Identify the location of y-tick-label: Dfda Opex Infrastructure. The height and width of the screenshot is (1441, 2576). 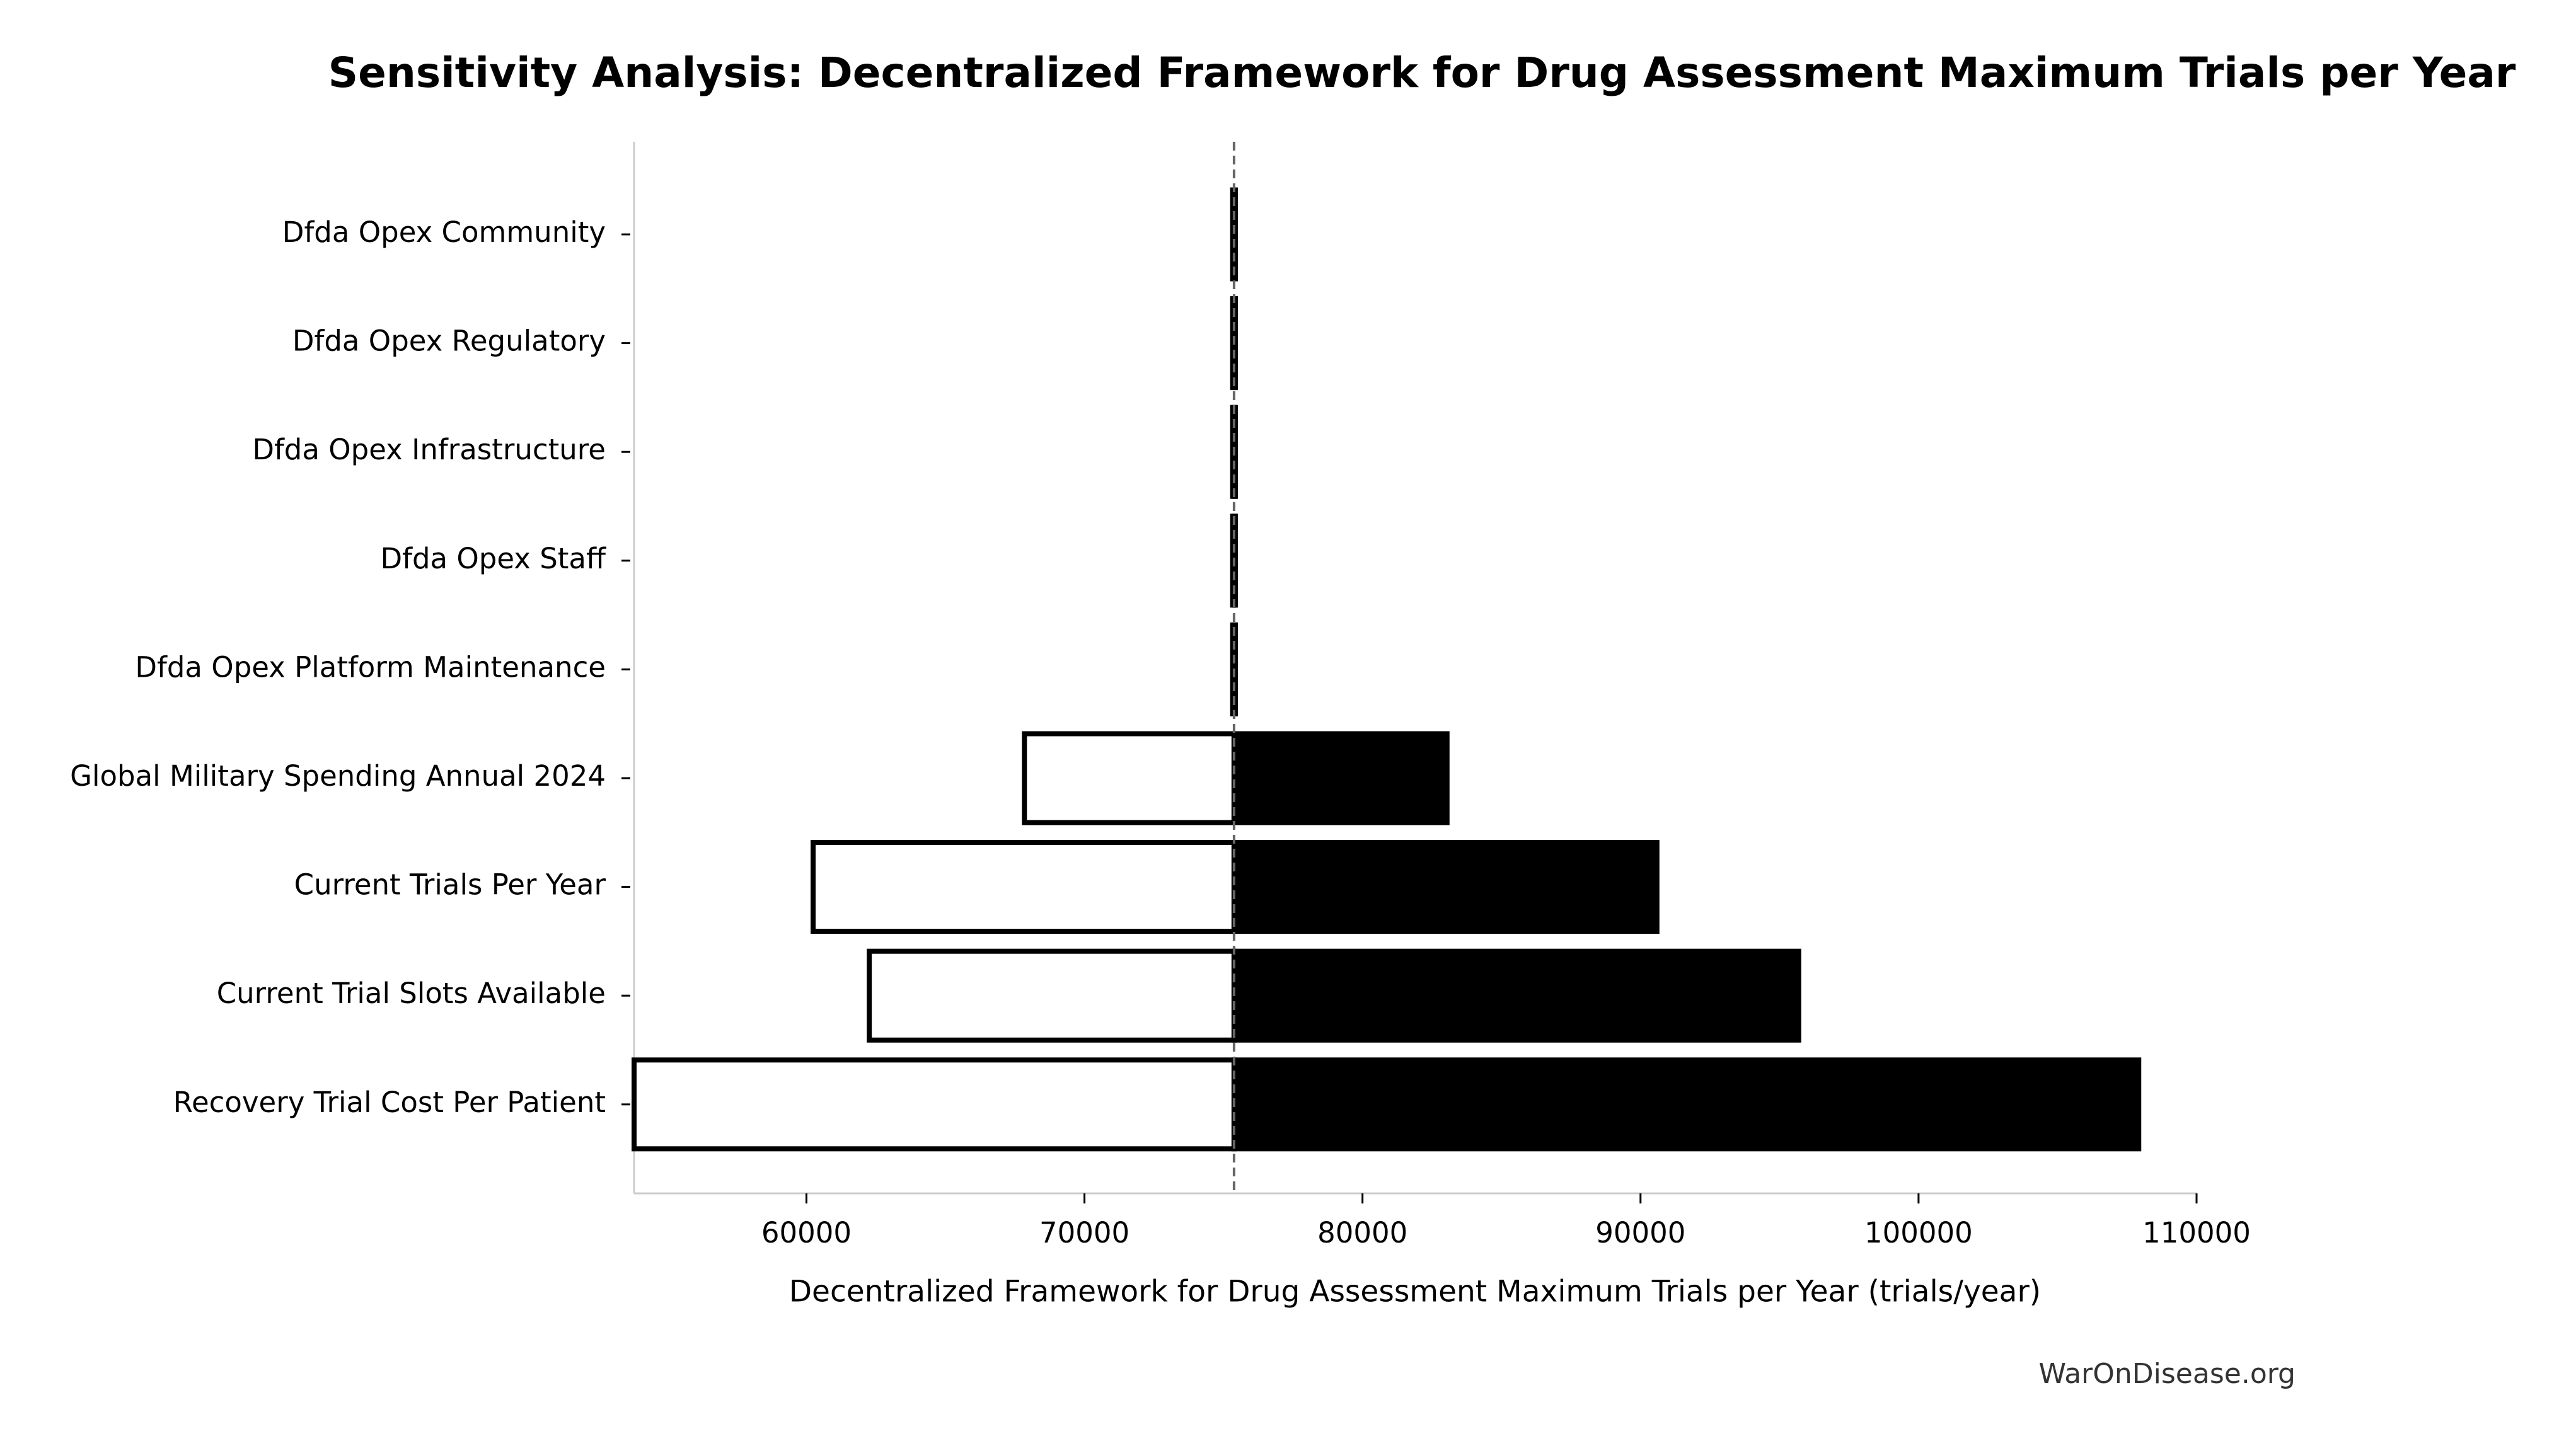
(429, 449).